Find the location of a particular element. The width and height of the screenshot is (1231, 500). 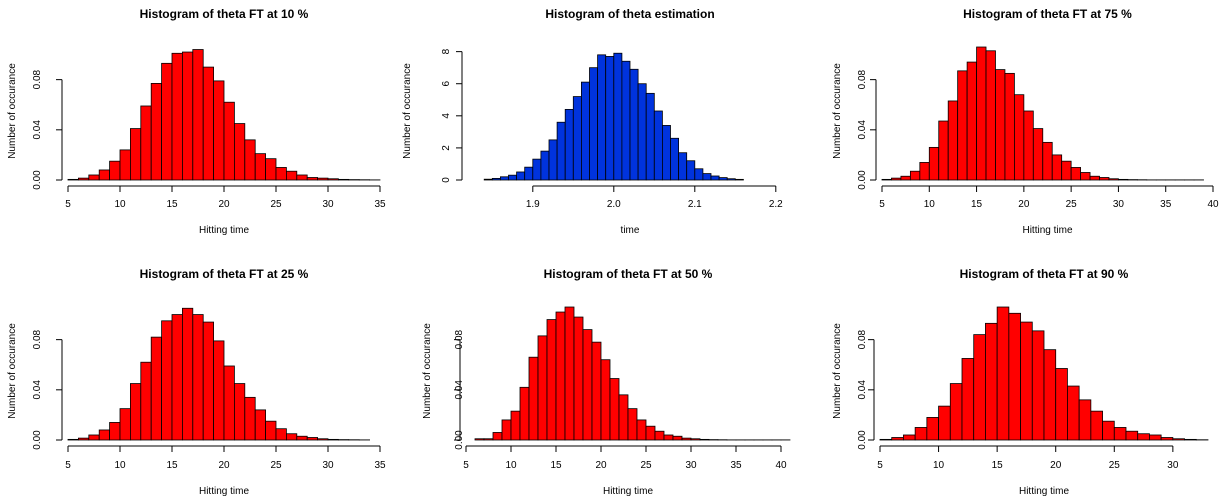

x-tick-label: 40 is located at coordinates (1213, 204).